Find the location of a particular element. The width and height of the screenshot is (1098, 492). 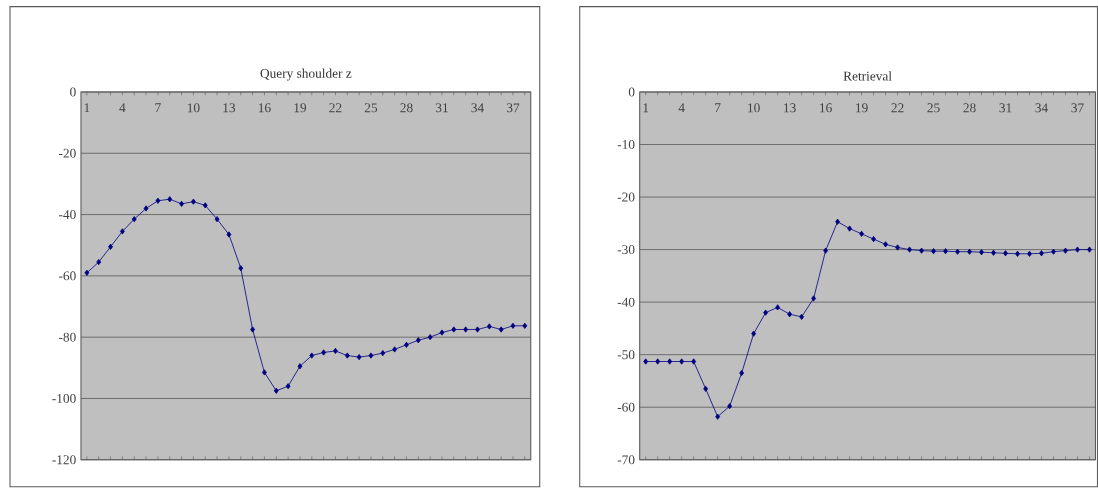

x-tick-label: 1 is located at coordinates (87, 108).